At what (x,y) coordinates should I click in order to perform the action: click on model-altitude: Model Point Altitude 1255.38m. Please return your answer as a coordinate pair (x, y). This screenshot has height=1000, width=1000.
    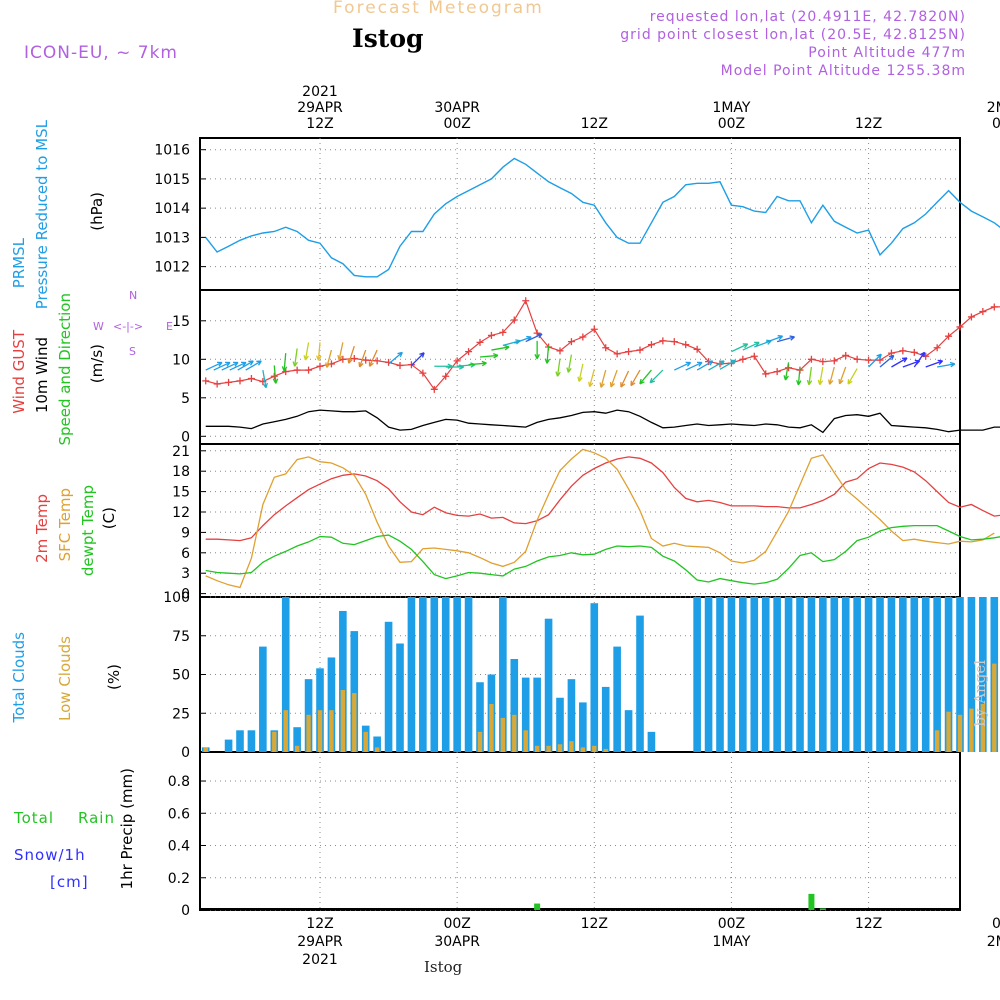
    Looking at the image, I should click on (843, 71).